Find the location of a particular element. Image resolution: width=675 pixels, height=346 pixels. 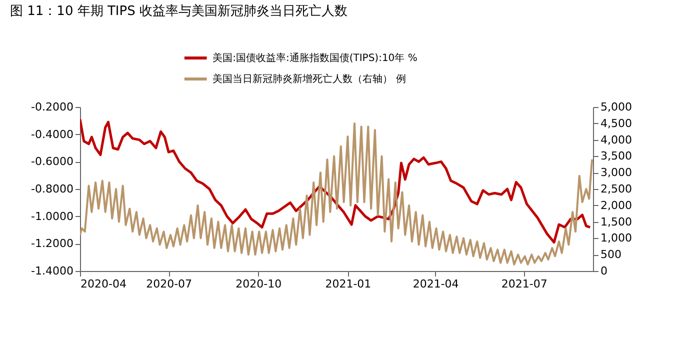

y2-tick-label: 500 is located at coordinates (611, 255).